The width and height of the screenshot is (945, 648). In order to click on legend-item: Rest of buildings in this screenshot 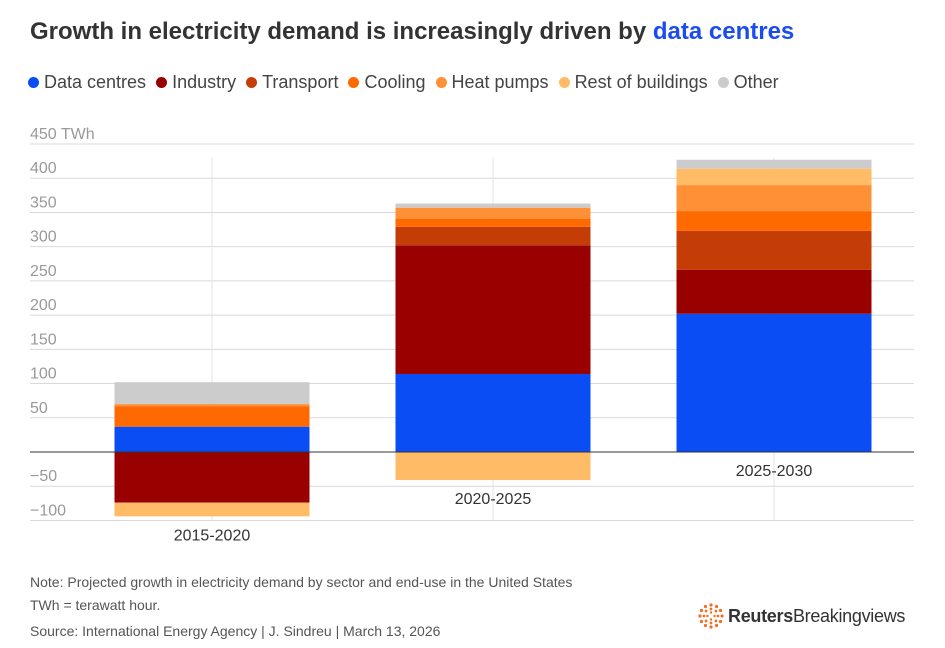, I will do `click(633, 82)`.